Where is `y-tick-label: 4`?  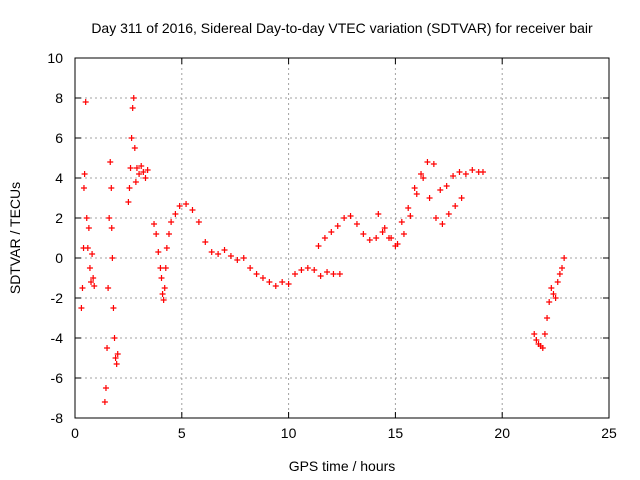 y-tick-label: 4 is located at coordinates (59, 178).